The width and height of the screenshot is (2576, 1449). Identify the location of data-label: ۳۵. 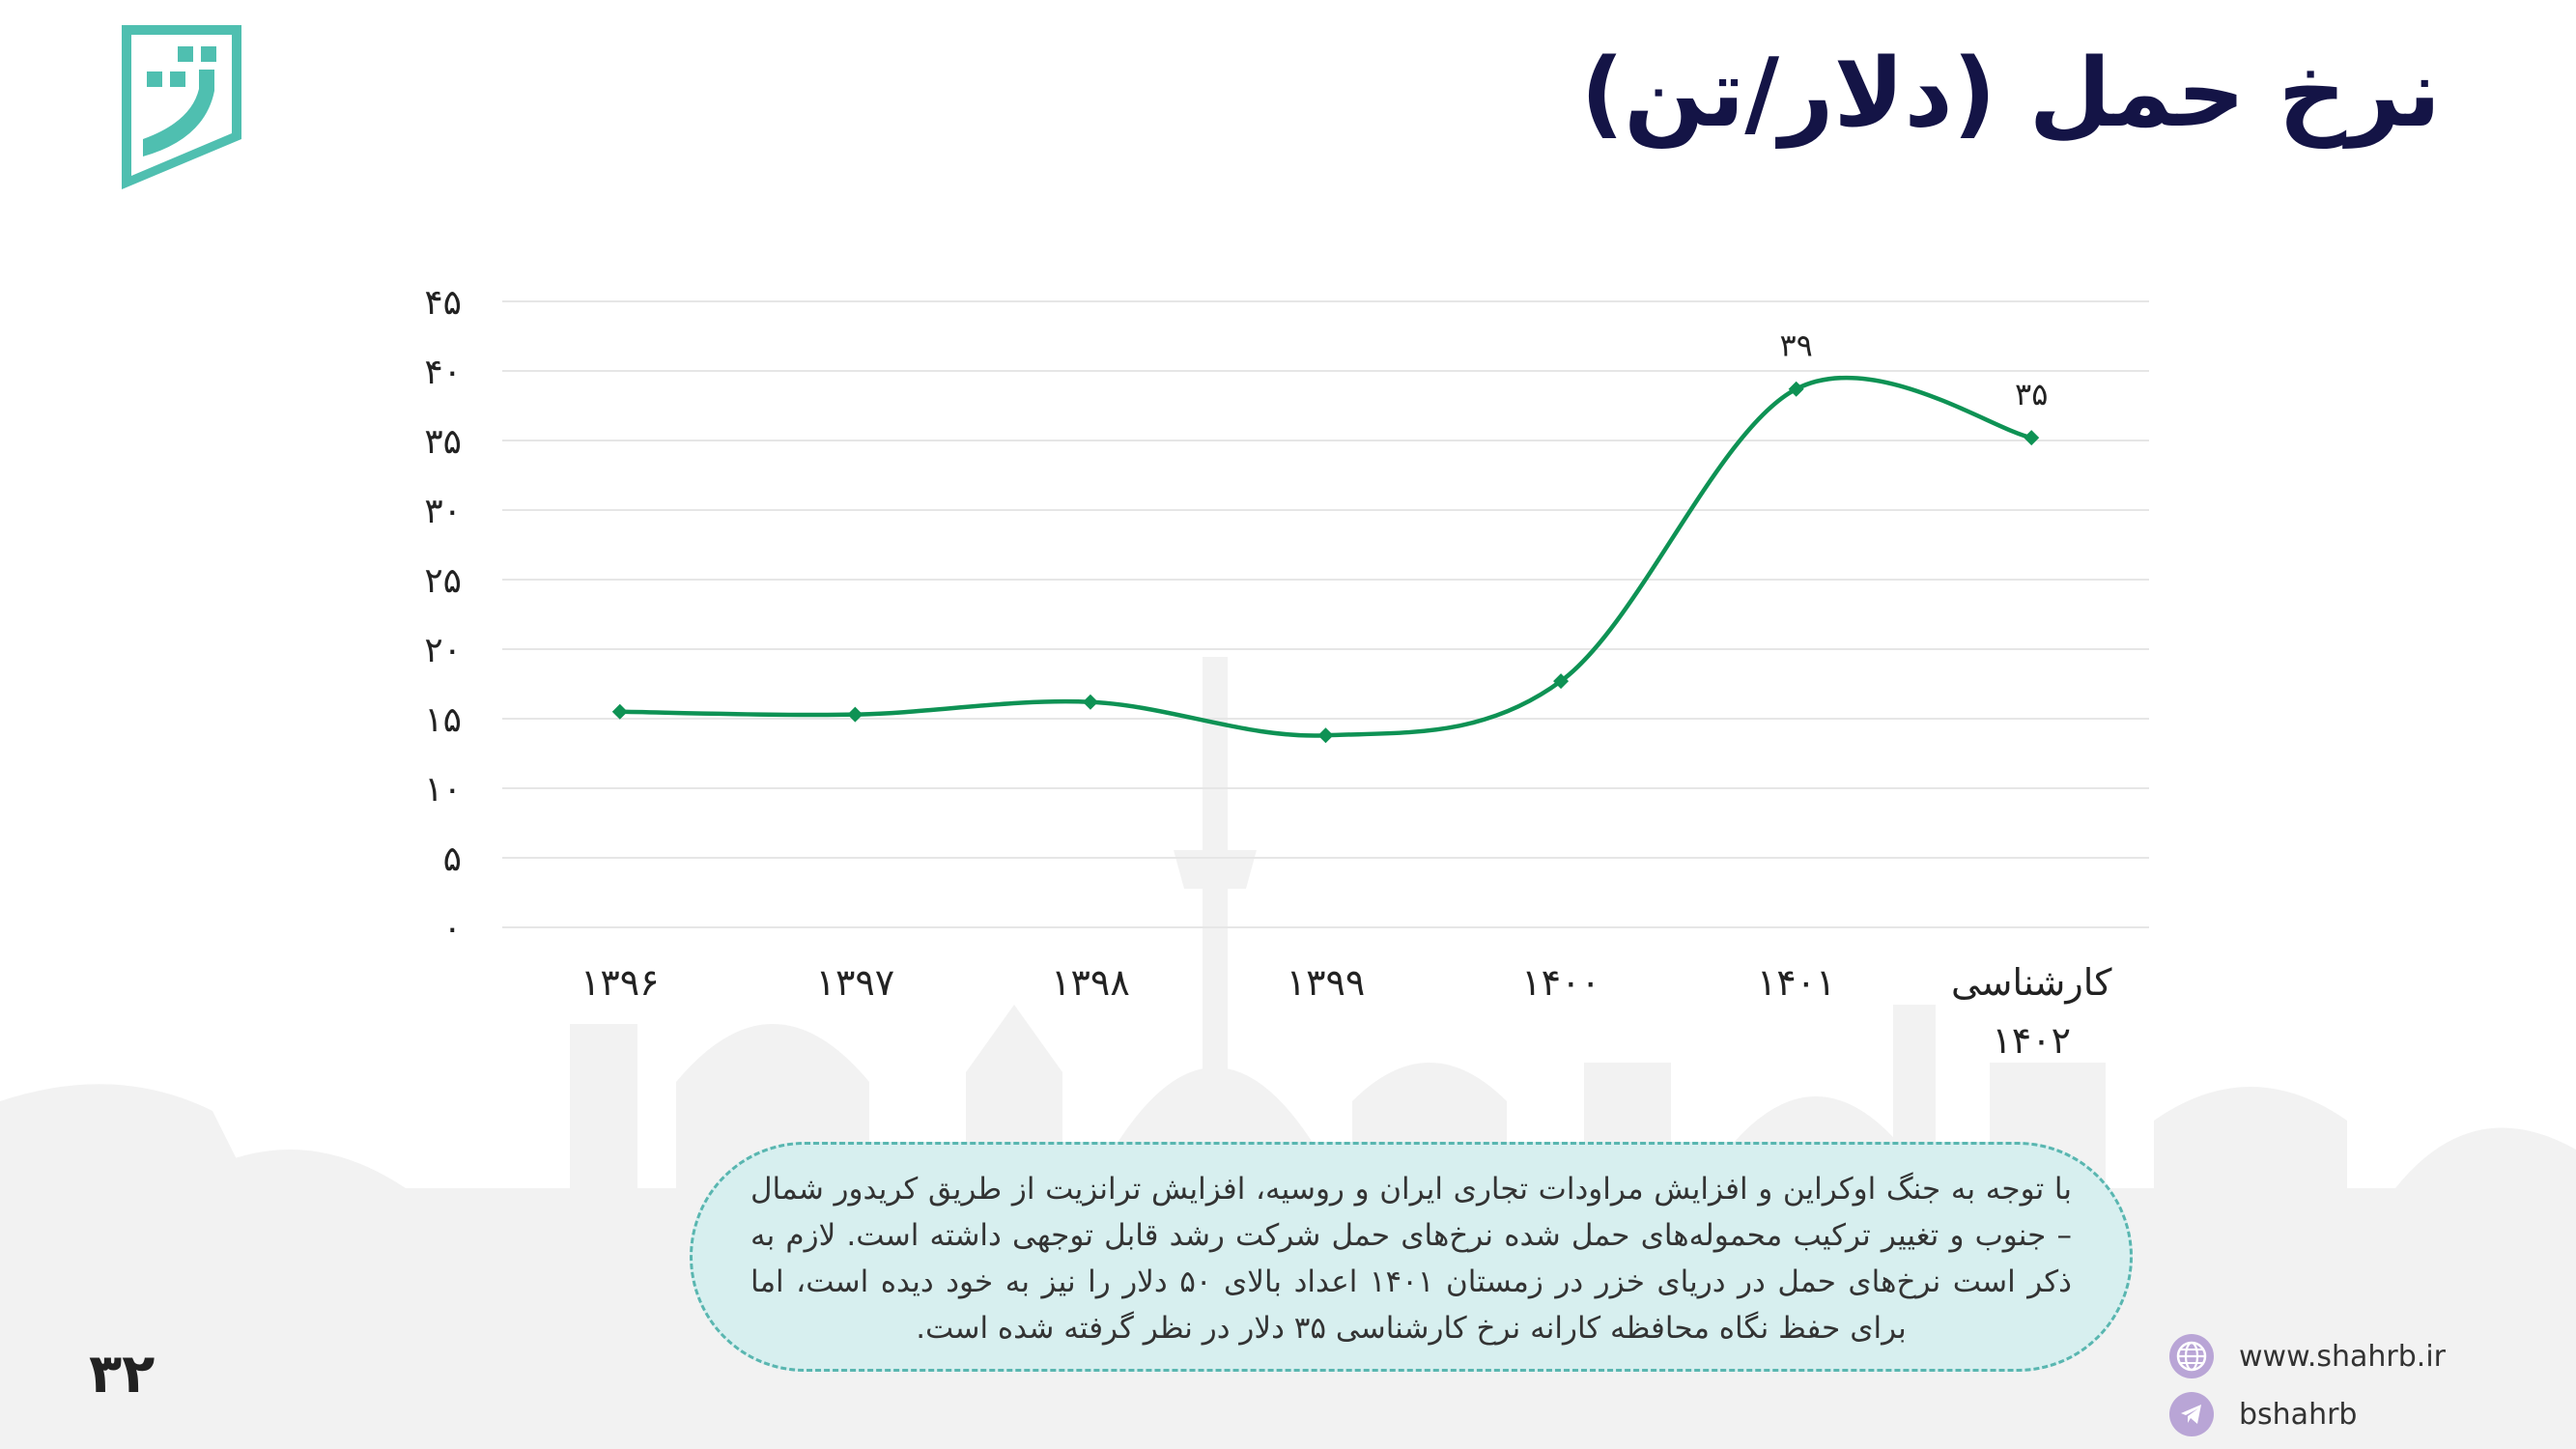
(2031, 394).